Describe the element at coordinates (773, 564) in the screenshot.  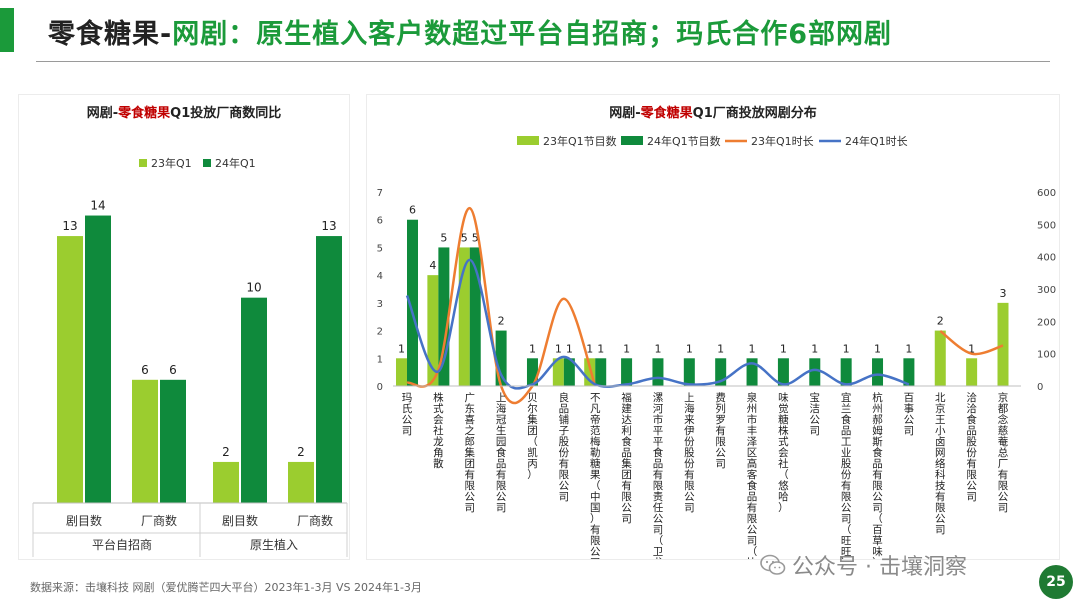
I see `wechat-icon` at that location.